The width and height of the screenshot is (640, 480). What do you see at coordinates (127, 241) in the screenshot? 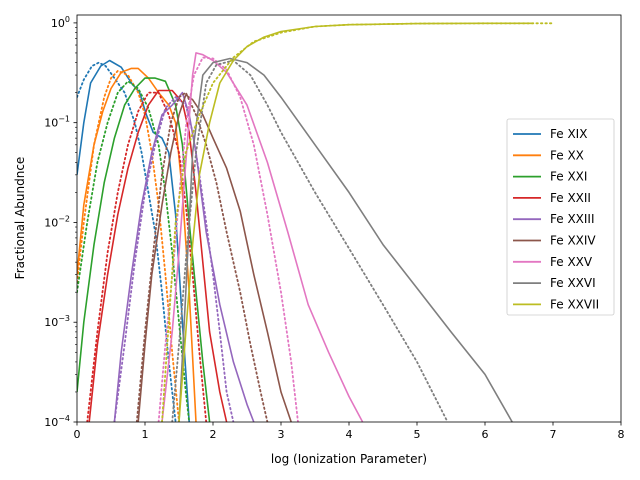
I see `series-line-fe-xix-dotted` at bounding box center [127, 241].